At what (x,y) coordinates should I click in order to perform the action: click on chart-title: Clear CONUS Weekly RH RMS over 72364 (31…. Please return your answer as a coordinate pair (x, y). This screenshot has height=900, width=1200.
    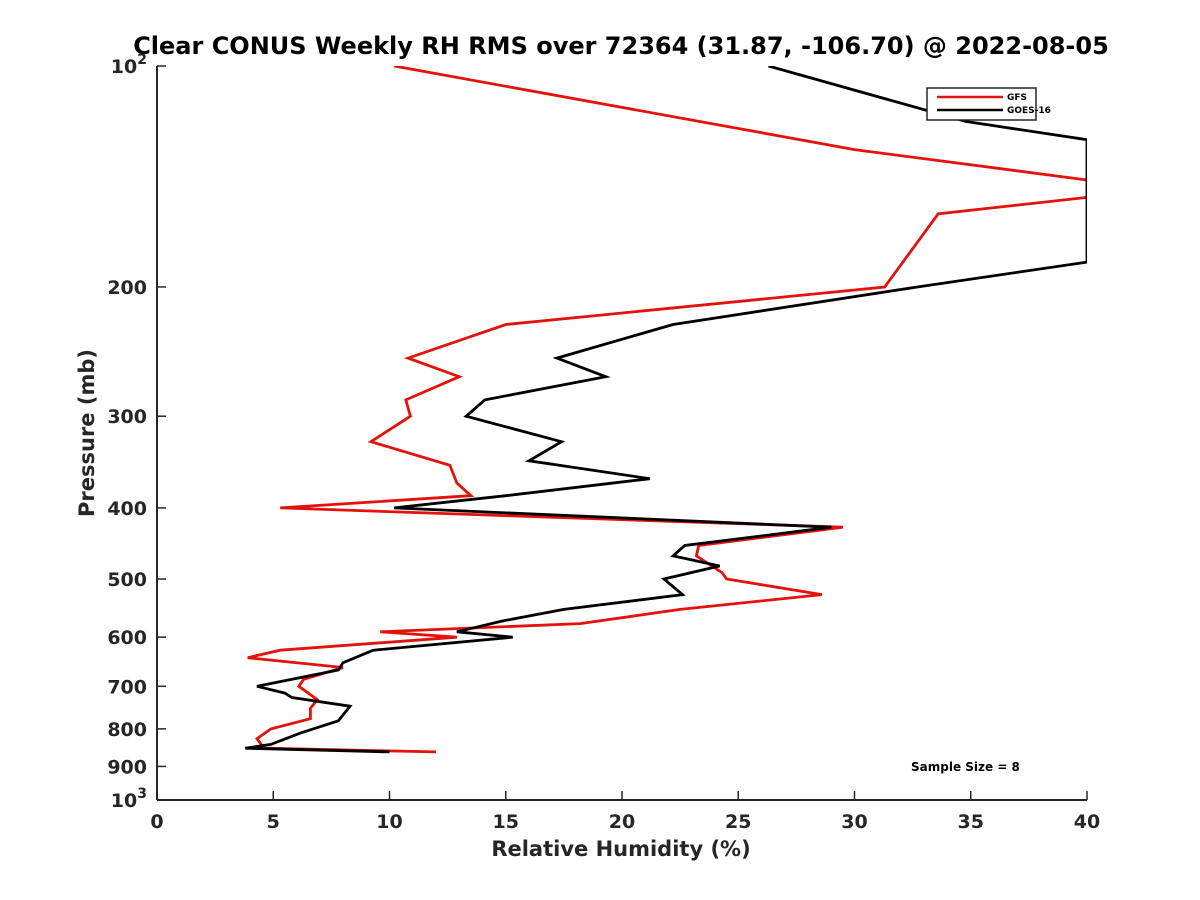
    Looking at the image, I should click on (621, 46).